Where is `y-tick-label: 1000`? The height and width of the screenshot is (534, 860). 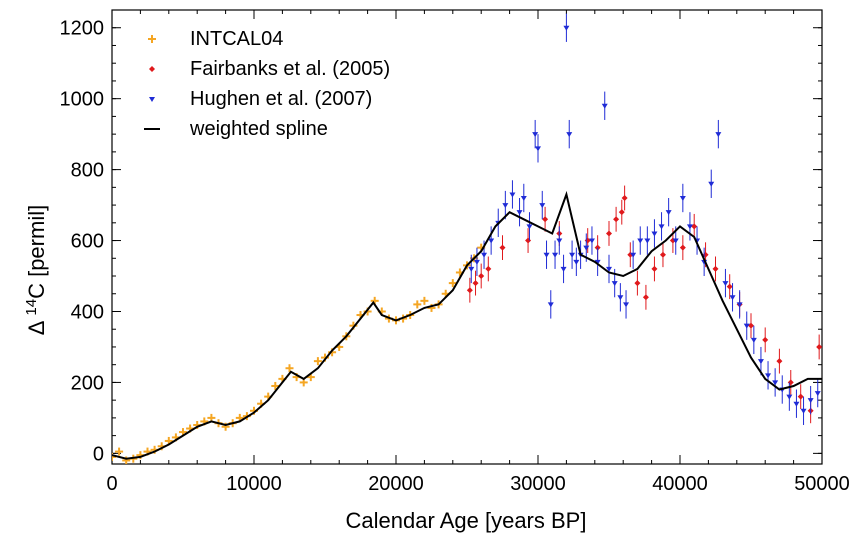 y-tick-label: 1000 is located at coordinates (82, 100).